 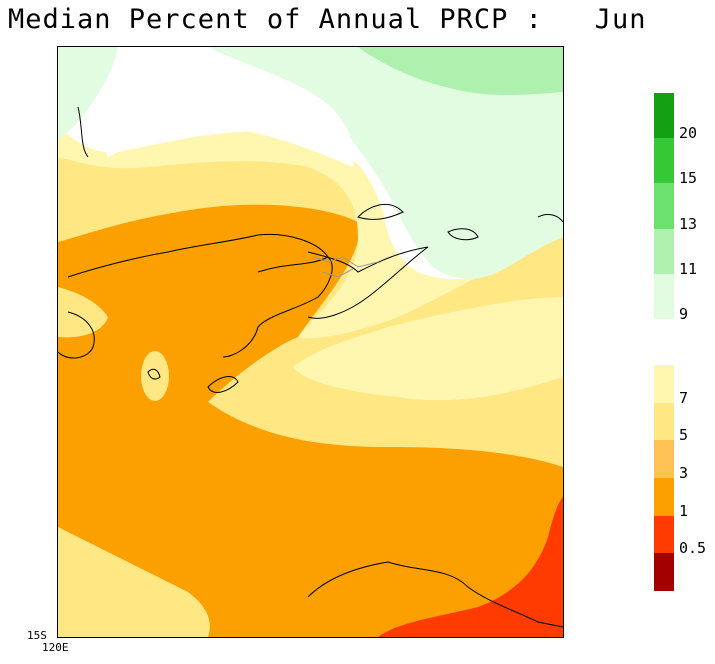 I want to click on zone-0.5-1, so click(x=470, y=567).